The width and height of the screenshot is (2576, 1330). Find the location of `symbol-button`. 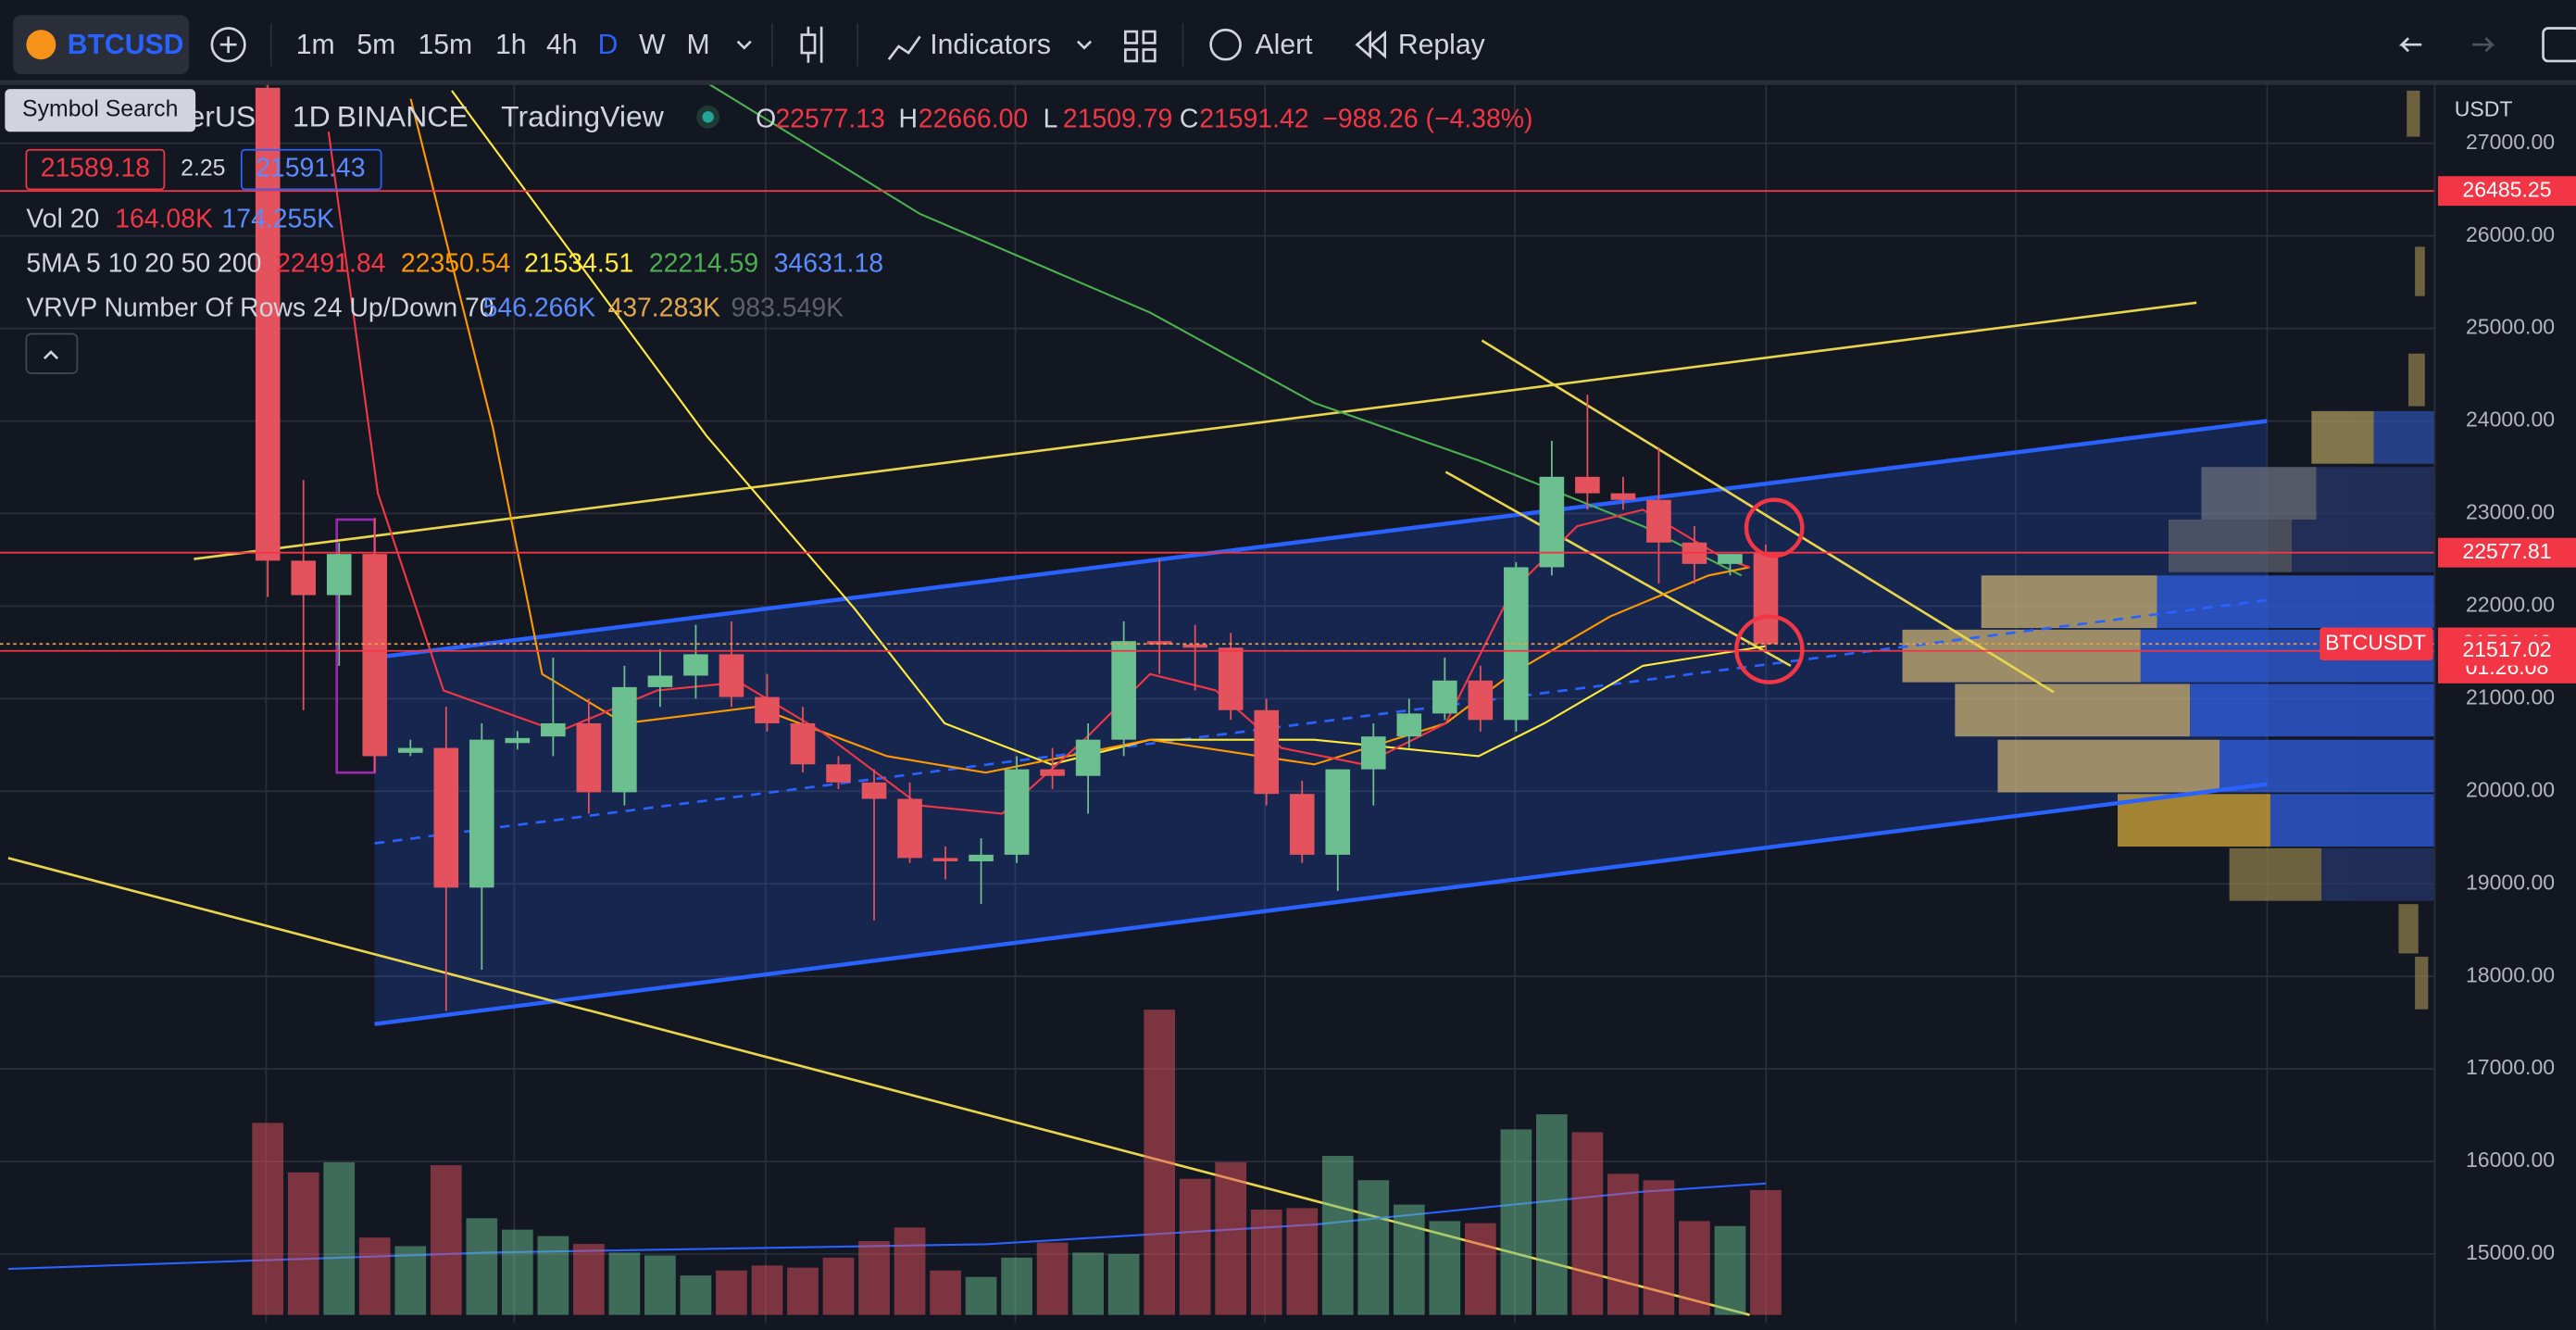

symbol-button is located at coordinates (102, 45).